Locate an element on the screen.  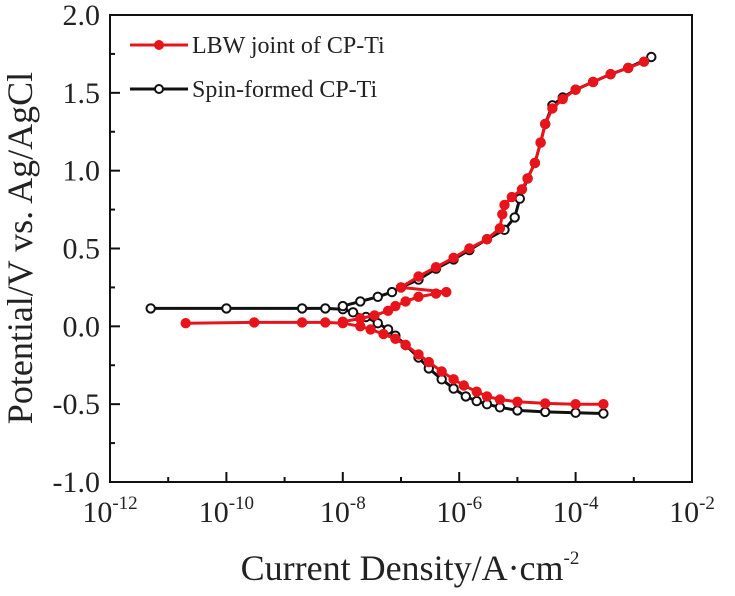
legend-label-lbw: LBW joint of CP-Ti is located at coordinates (288, 46).